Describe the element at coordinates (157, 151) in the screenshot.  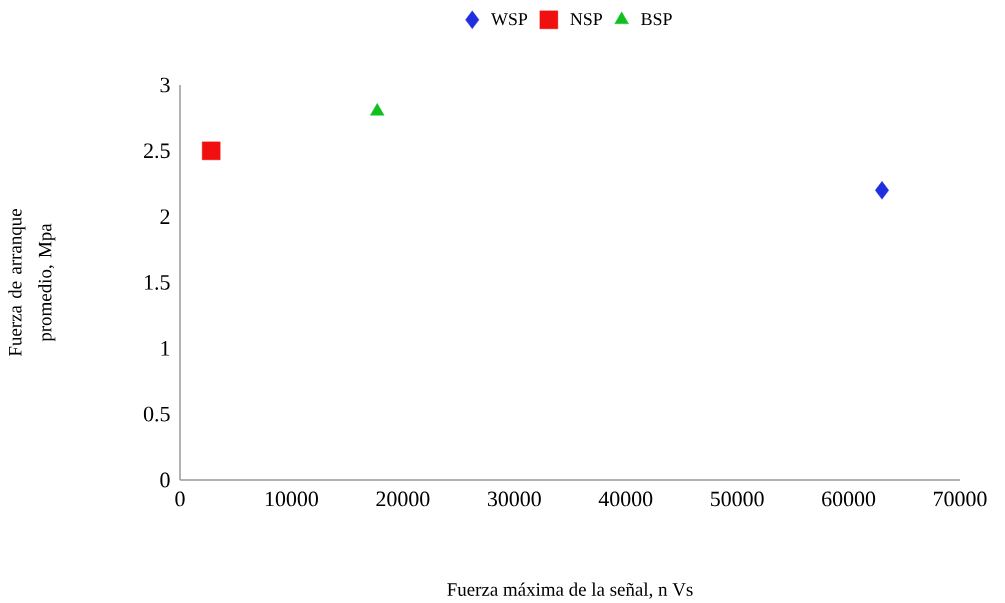
I see `y-tick-label: 2.5` at that location.